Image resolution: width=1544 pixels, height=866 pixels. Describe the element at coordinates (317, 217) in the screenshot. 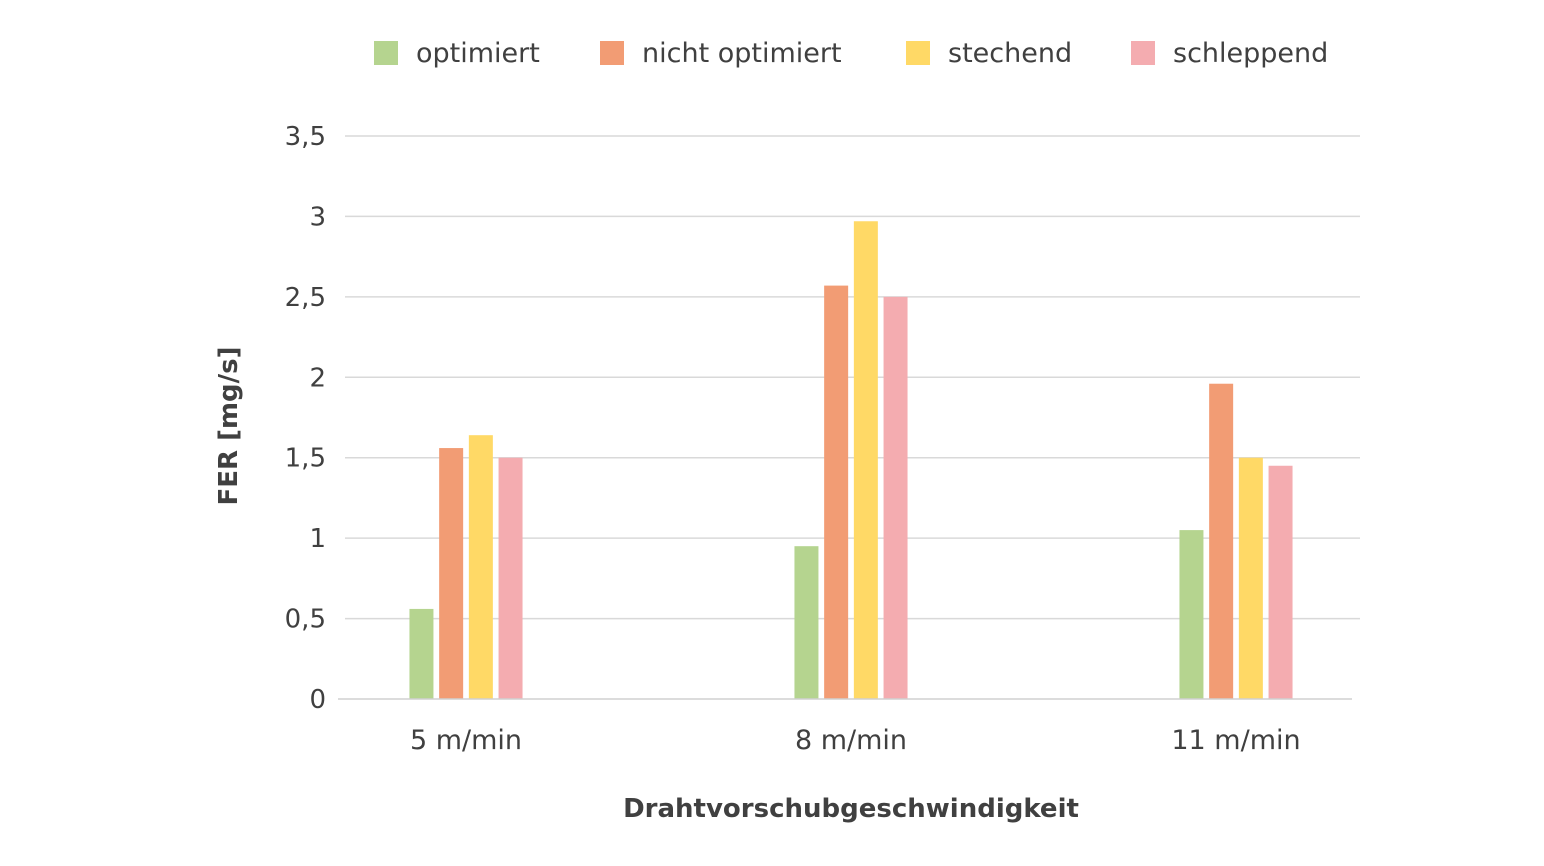

I see `y-tick-label: 3` at that location.